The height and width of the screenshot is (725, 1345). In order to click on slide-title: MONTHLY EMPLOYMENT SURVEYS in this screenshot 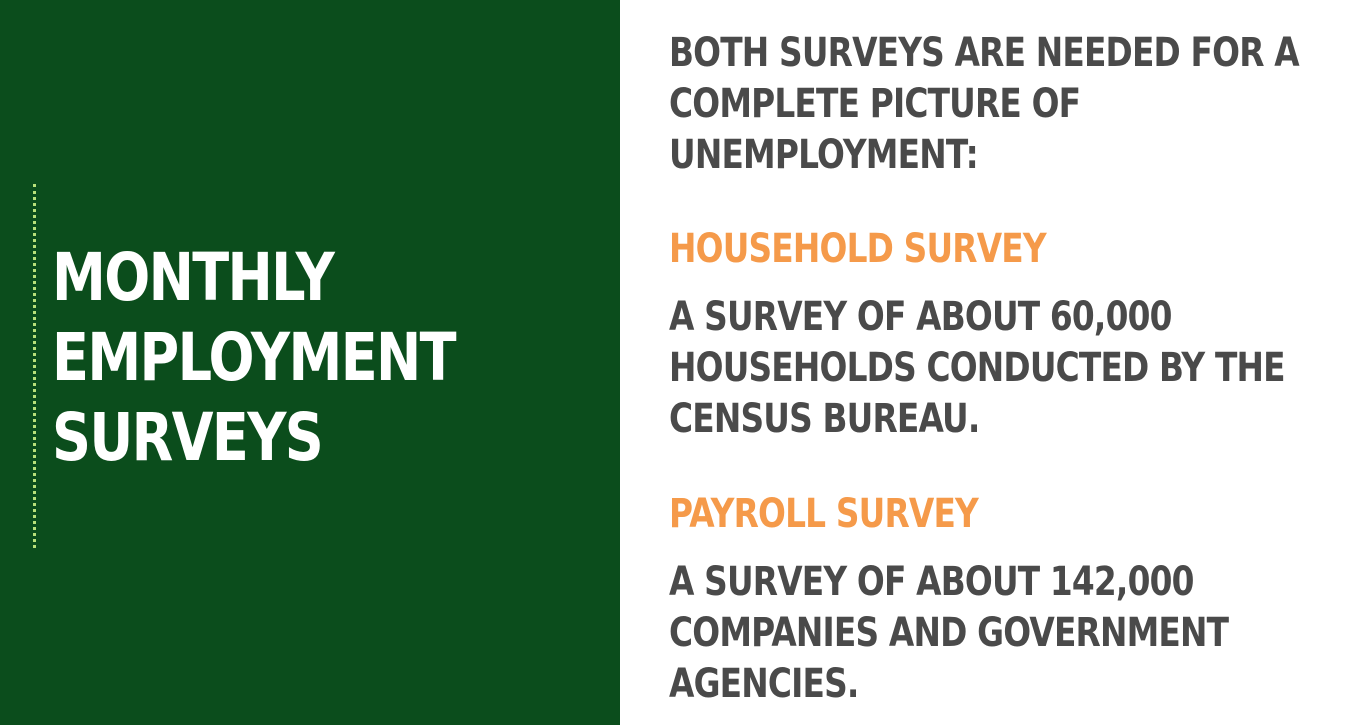, I will do `click(273, 358)`.